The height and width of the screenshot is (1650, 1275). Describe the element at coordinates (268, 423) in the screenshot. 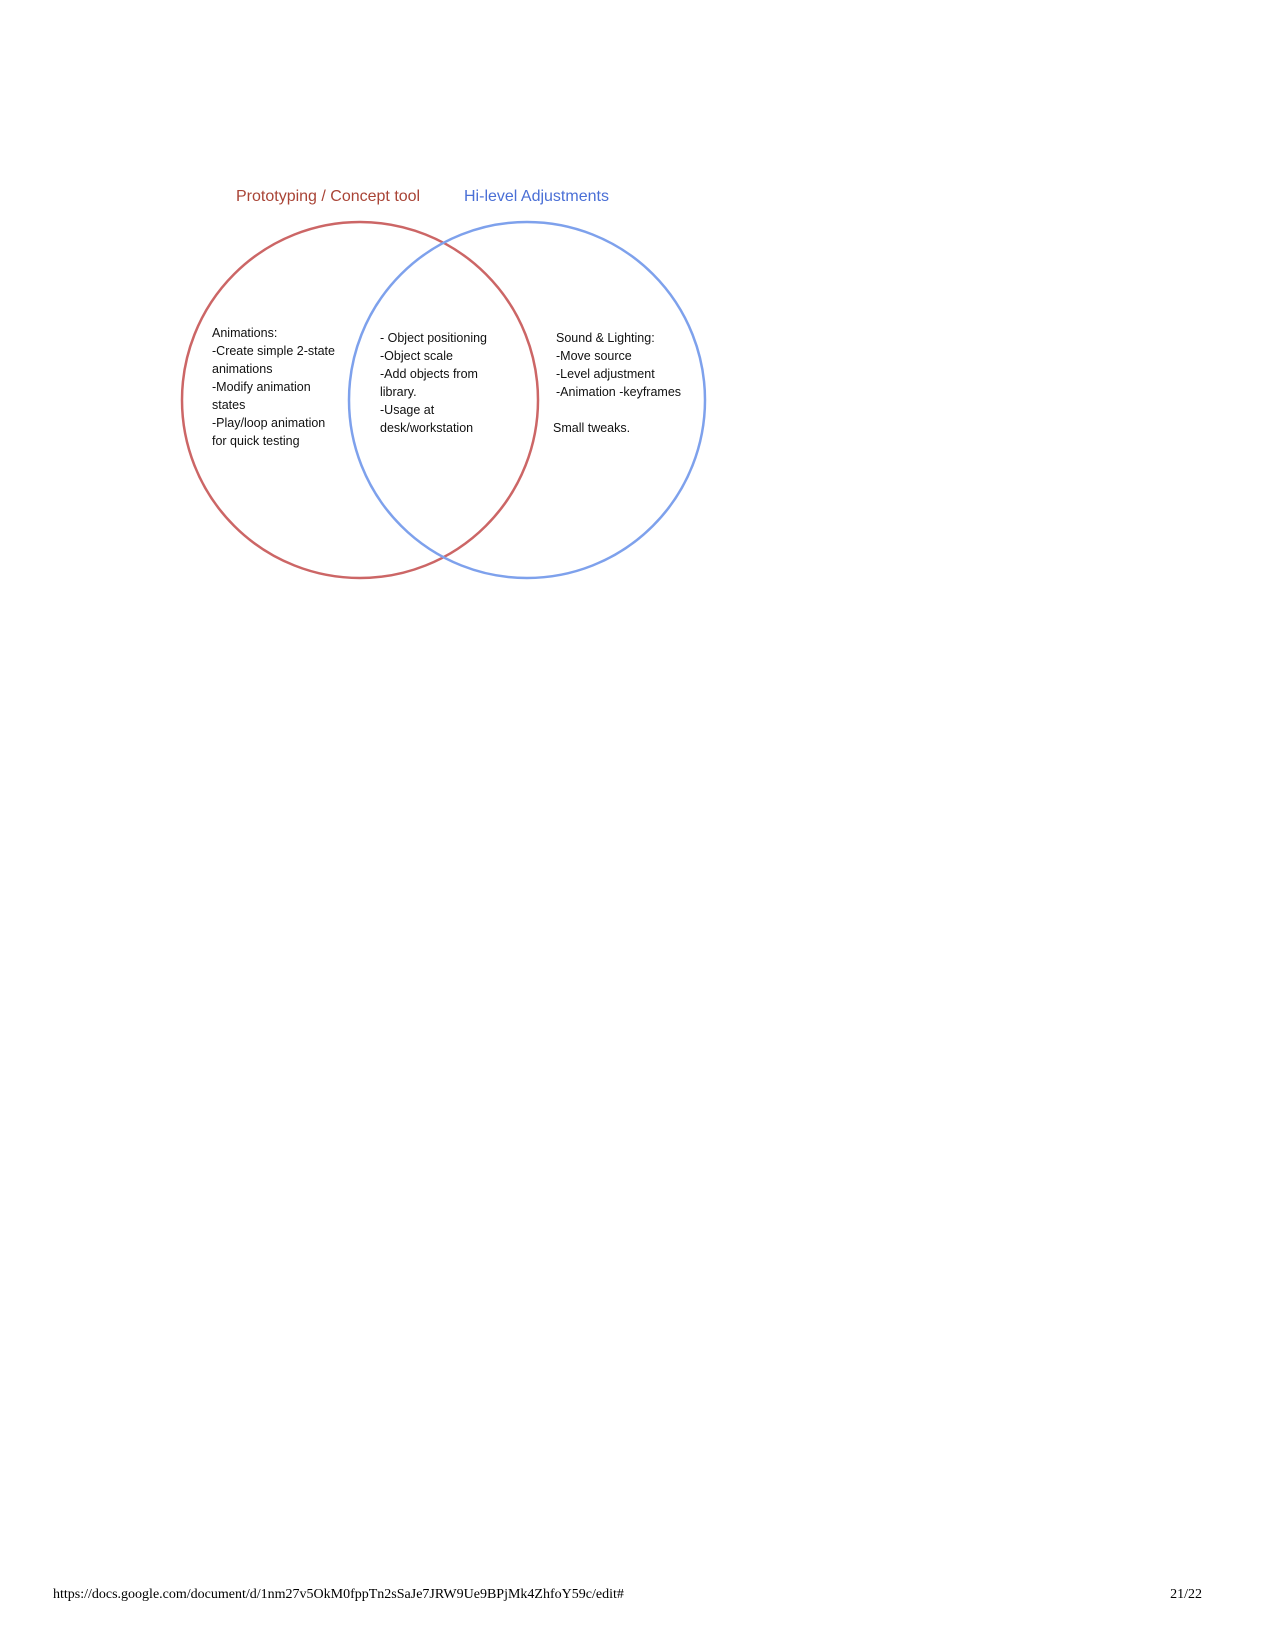

I see `left-set-line: -Play/loop animation` at that location.